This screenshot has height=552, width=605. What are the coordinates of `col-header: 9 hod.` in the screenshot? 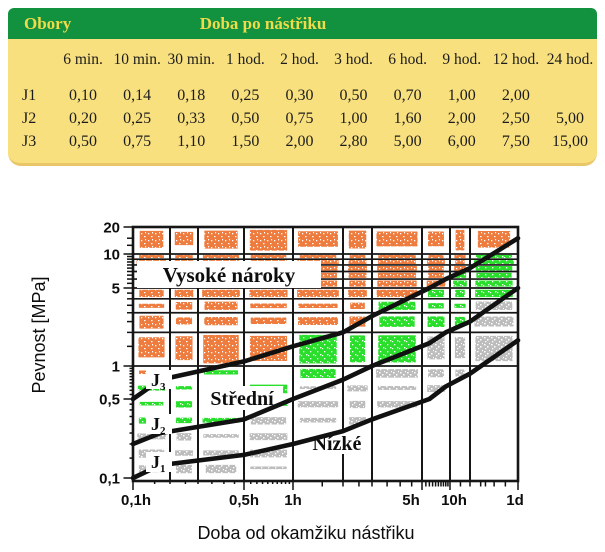 It's located at (462, 59).